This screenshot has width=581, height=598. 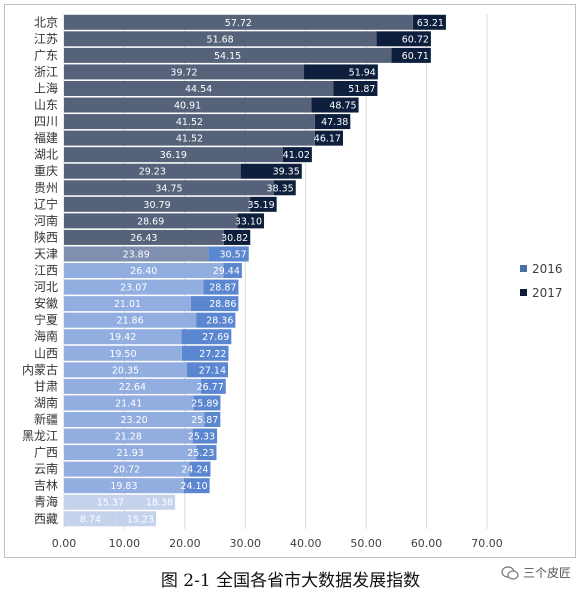 What do you see at coordinates (204, 403) in the screenshot?
I see `value-label-2017: 25.89` at bounding box center [204, 403].